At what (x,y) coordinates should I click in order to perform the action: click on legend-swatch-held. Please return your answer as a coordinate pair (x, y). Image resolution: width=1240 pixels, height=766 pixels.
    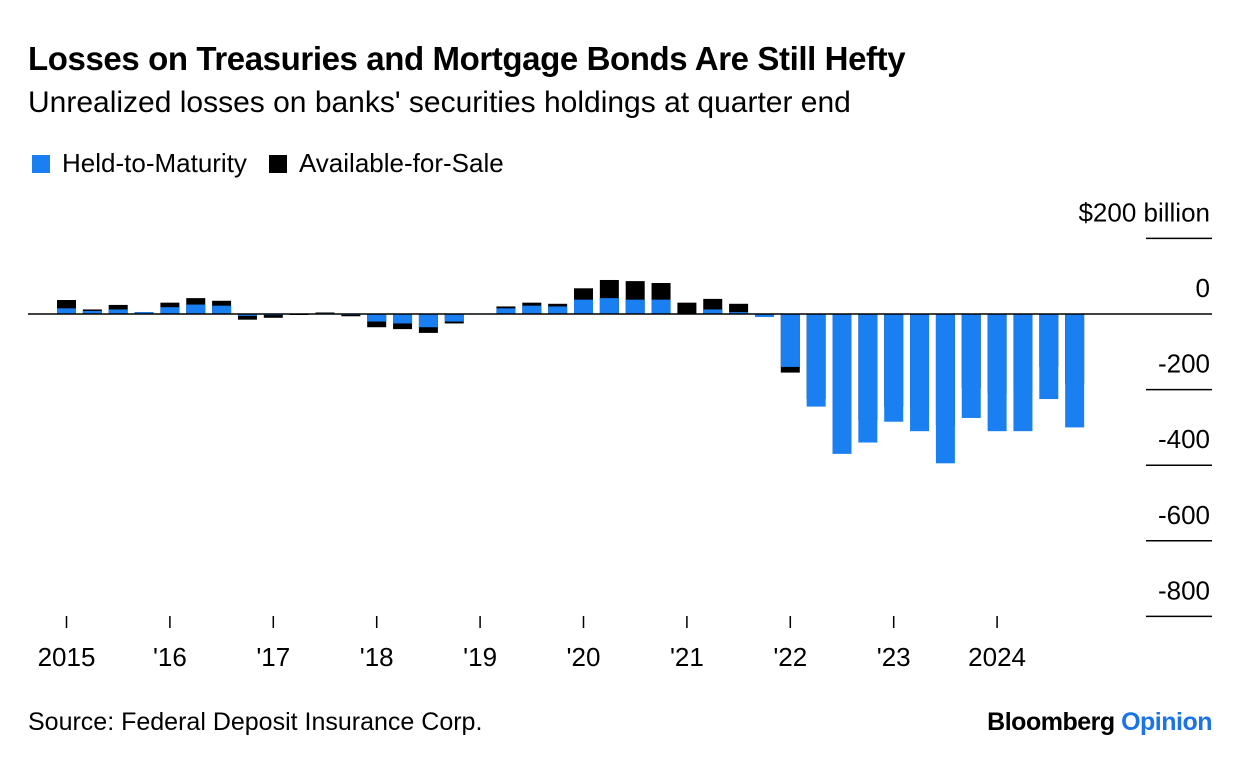
    Looking at the image, I should click on (41, 163).